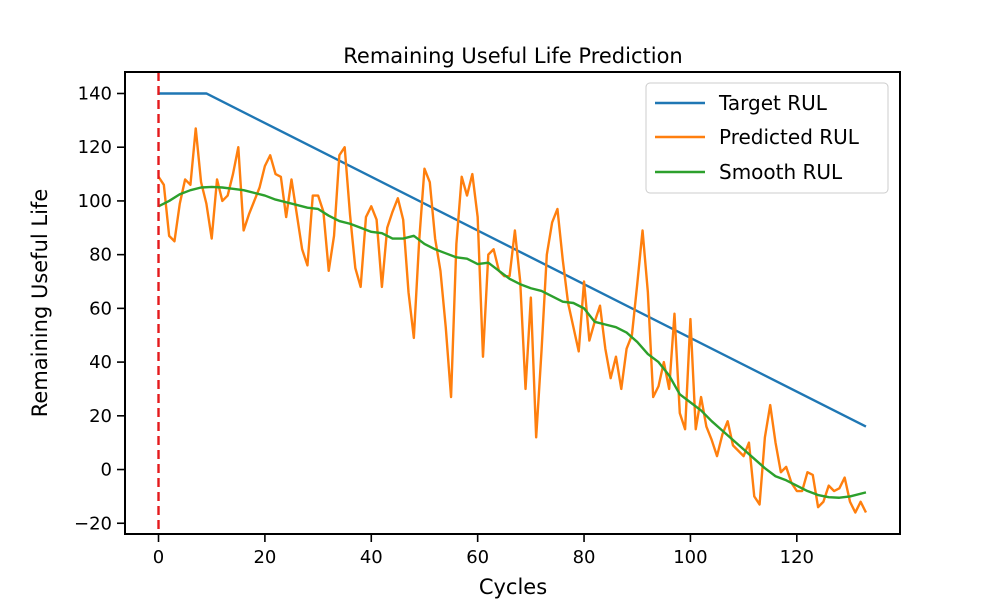 Image resolution: width=1000 pixels, height=600 pixels. What do you see at coordinates (789, 137) in the screenshot?
I see `legend-label-predicted: Predicted RUL` at bounding box center [789, 137].